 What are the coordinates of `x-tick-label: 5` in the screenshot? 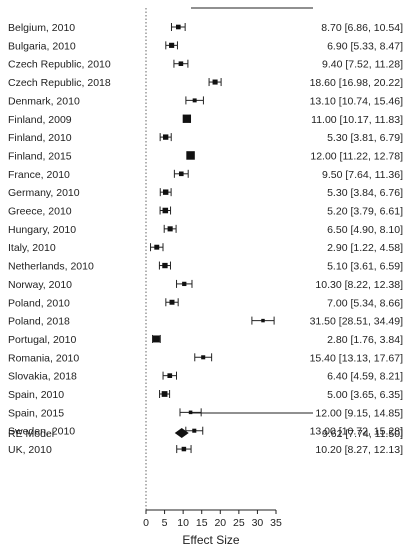 It's located at (165, 523).